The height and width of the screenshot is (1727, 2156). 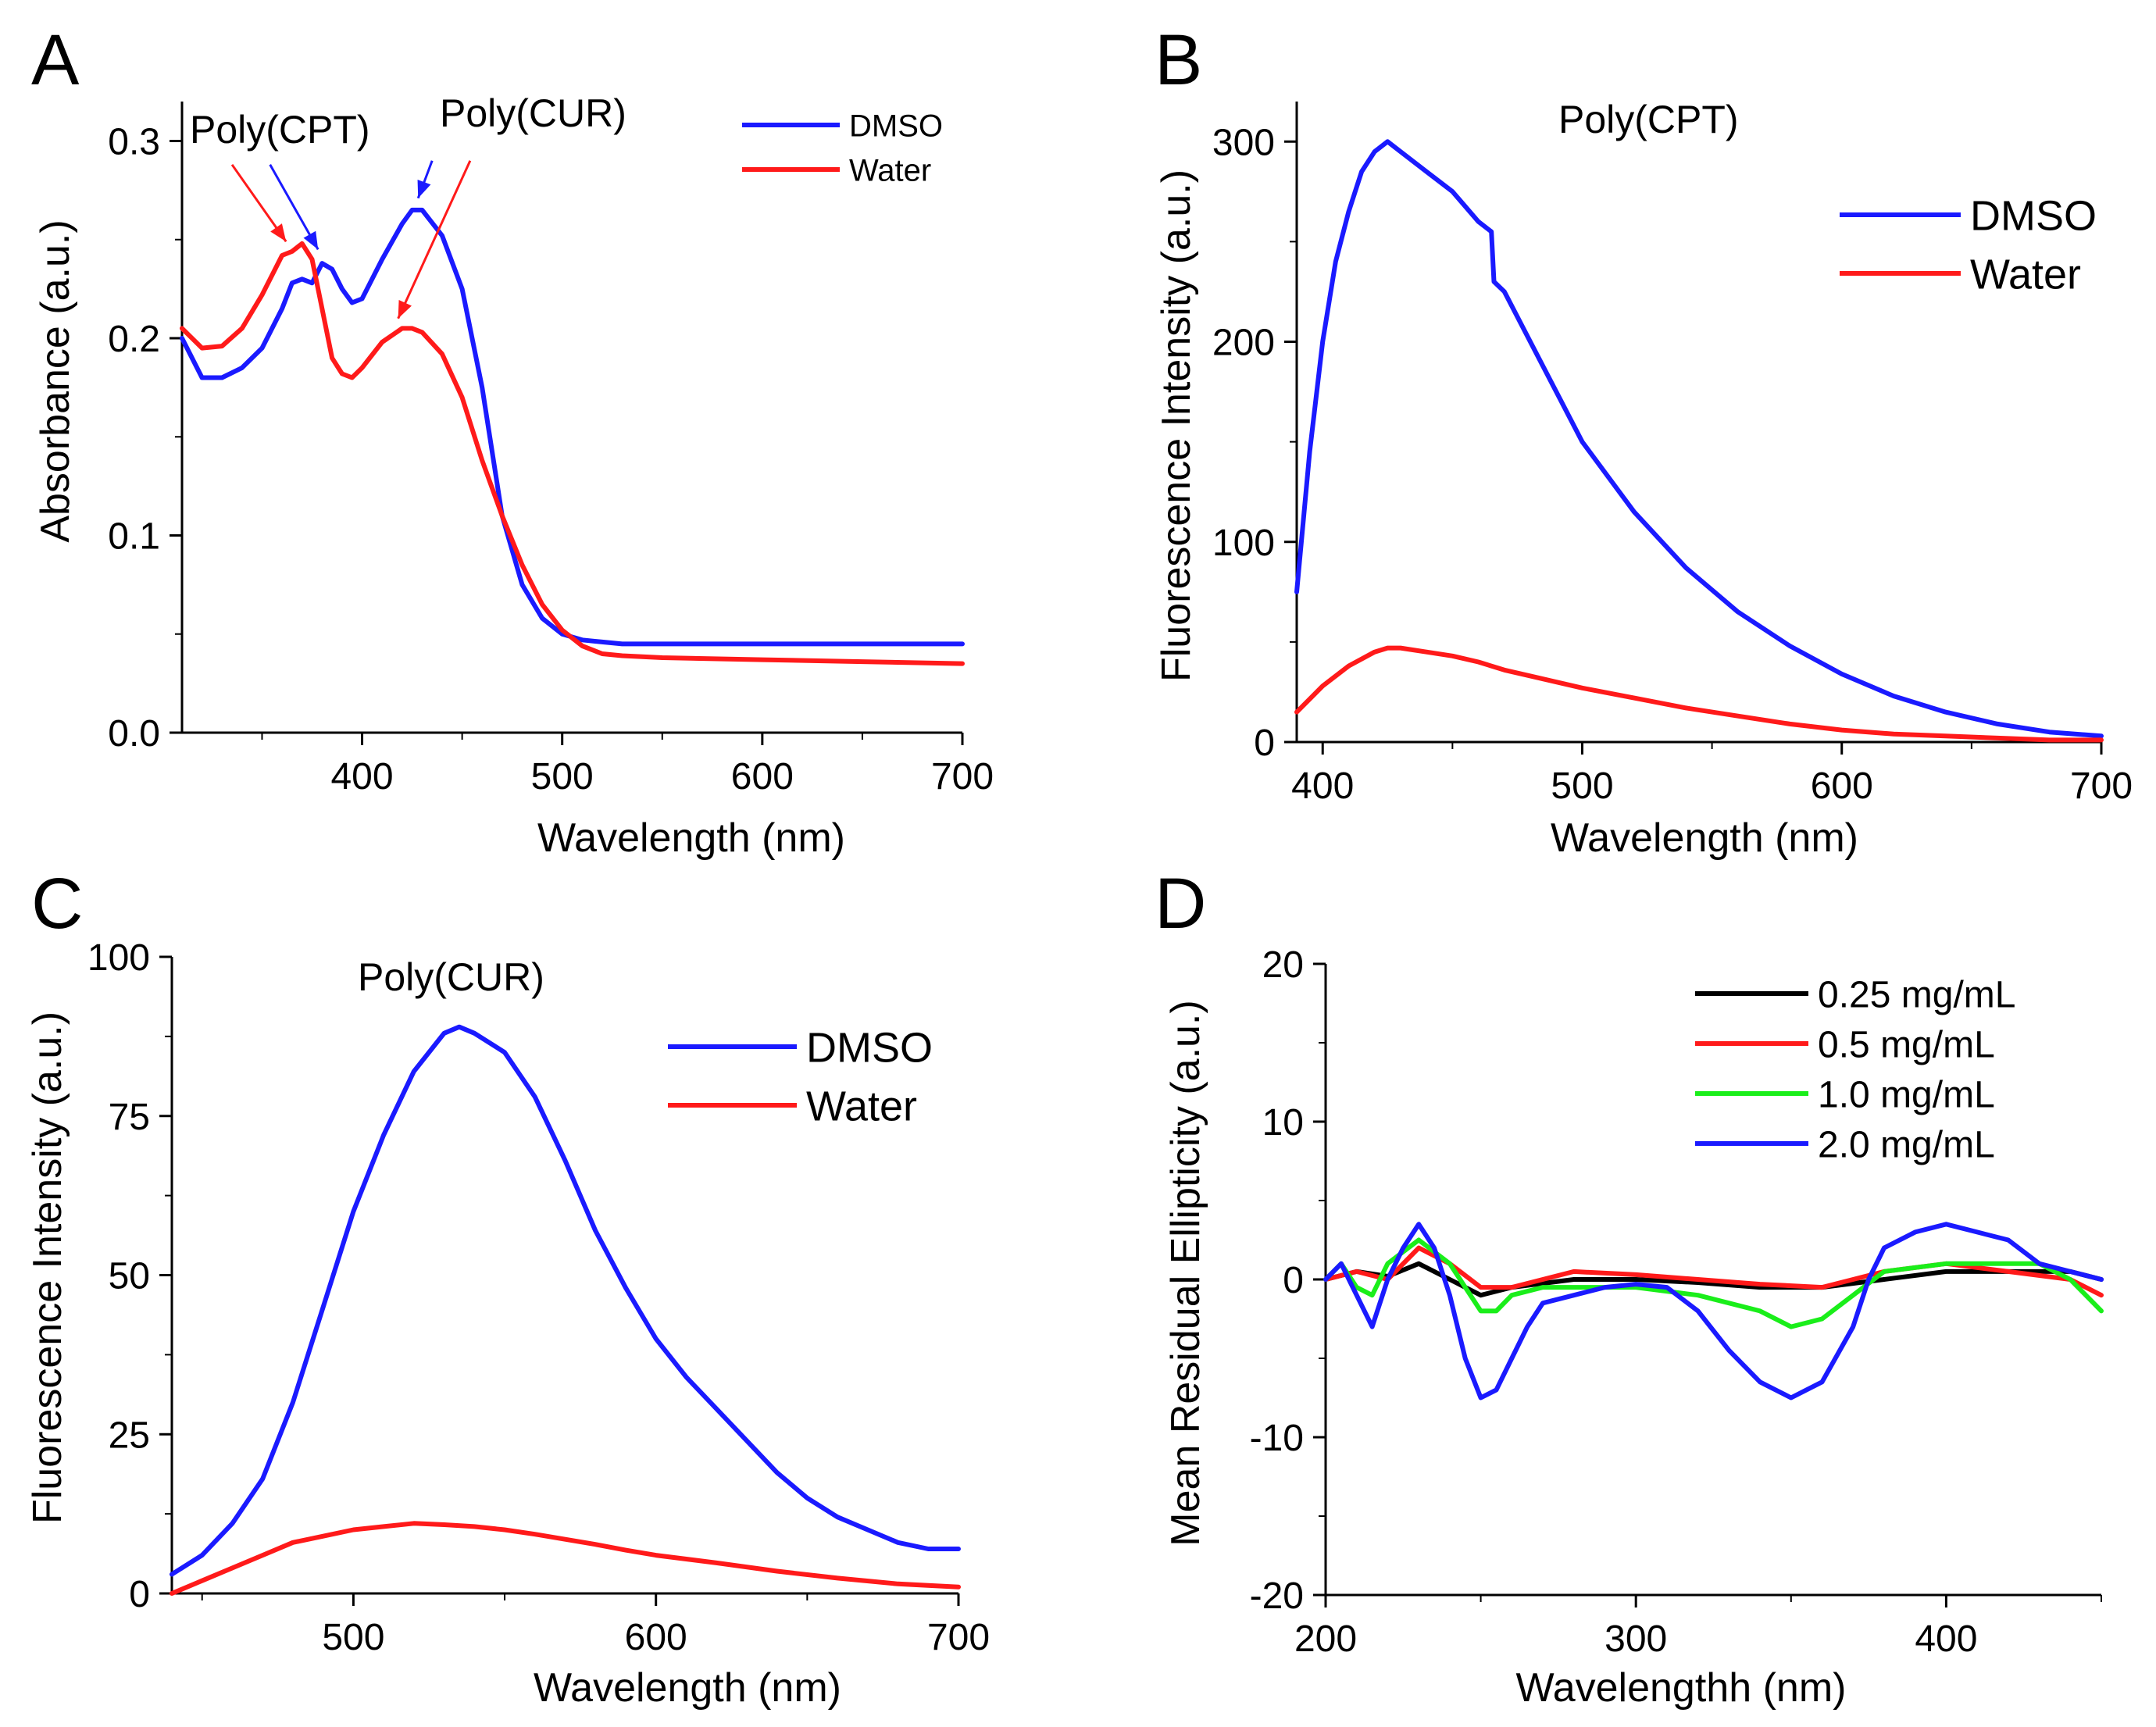 I want to click on panel-d-y-label: Mean Residual Ellipticity (a.u.), so click(x=1185, y=1273).